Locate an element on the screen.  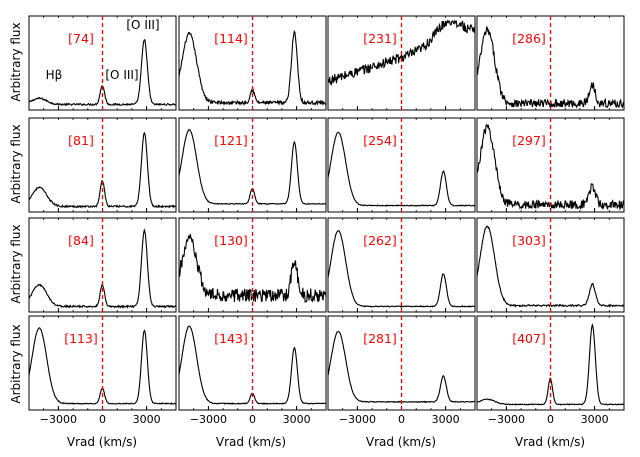
spectrum-panel: [231] is located at coordinates (401, 63).